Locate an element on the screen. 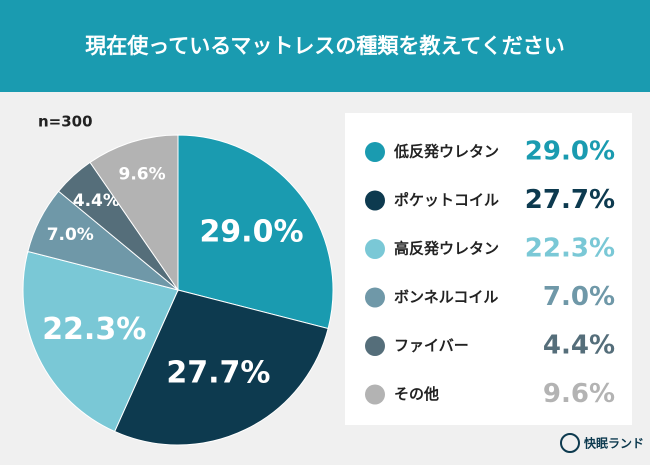  legend-value: 22.3% is located at coordinates (570, 249).